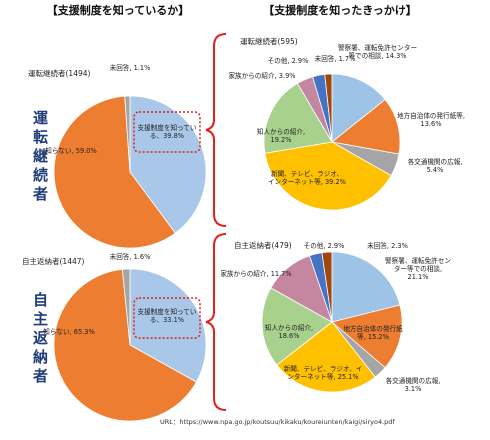  I want to click on row-label: 運転継続者, so click(40, 157).